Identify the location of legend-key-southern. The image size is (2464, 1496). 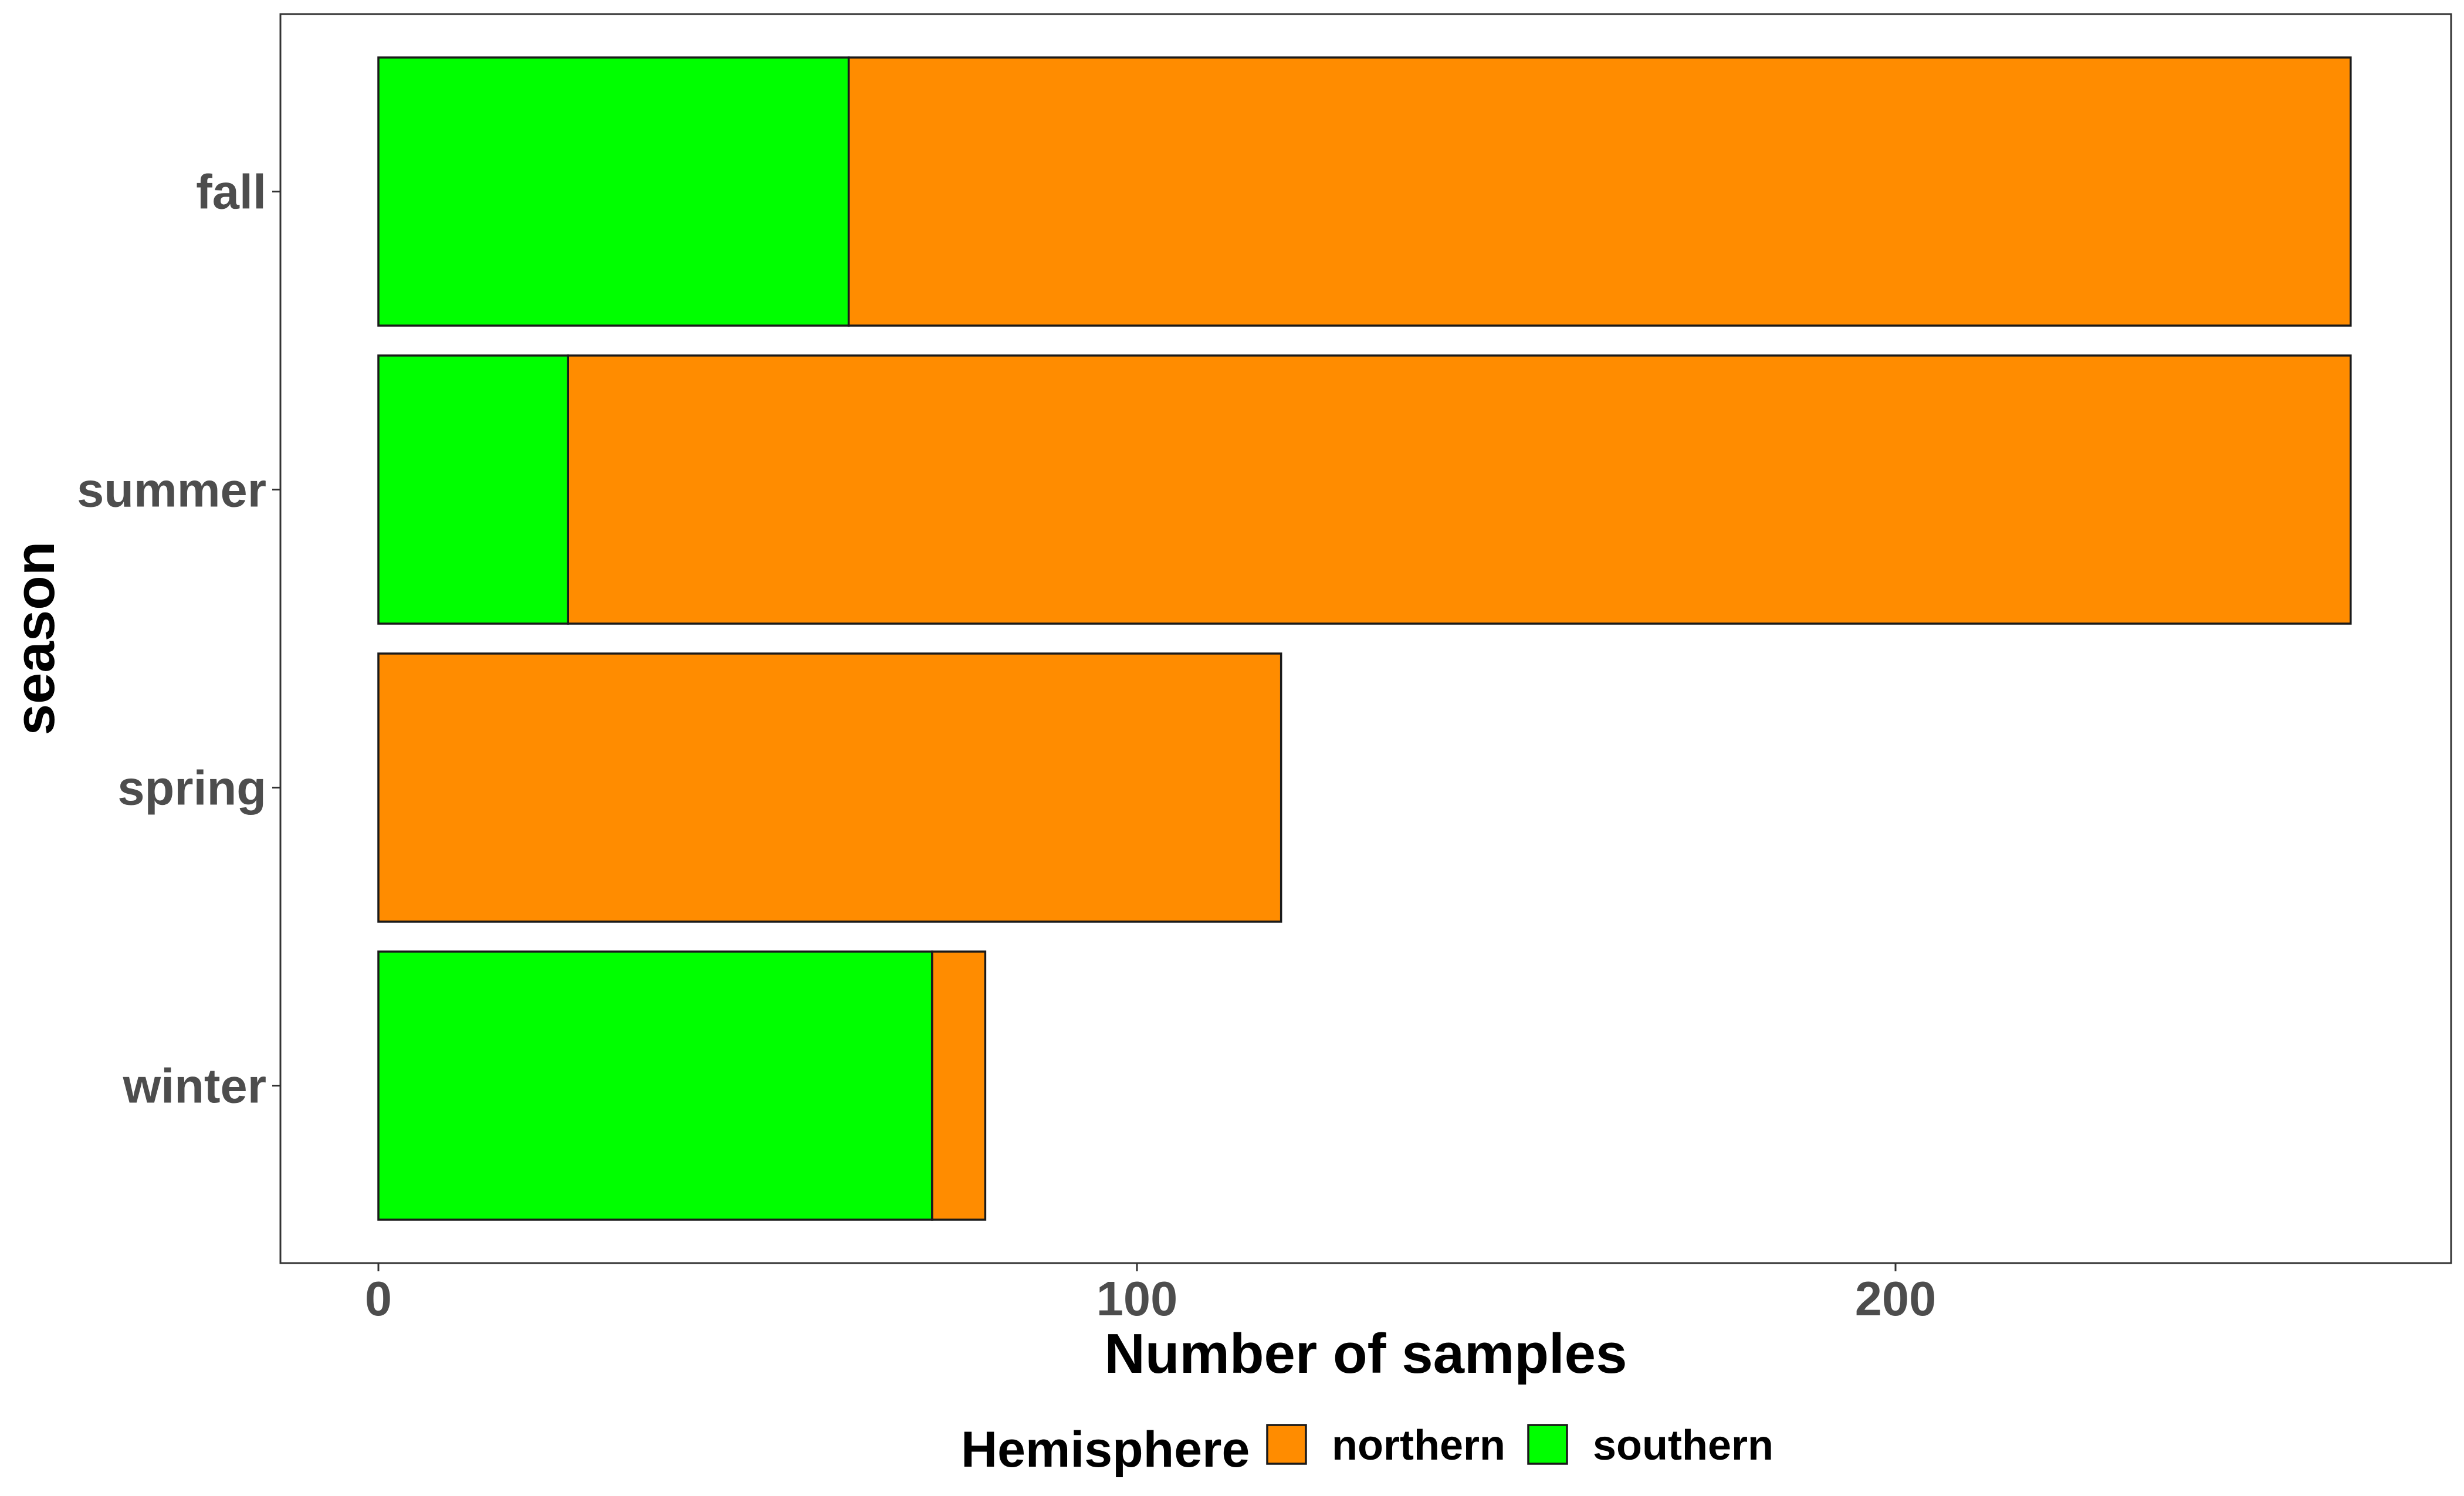
(1547, 1444).